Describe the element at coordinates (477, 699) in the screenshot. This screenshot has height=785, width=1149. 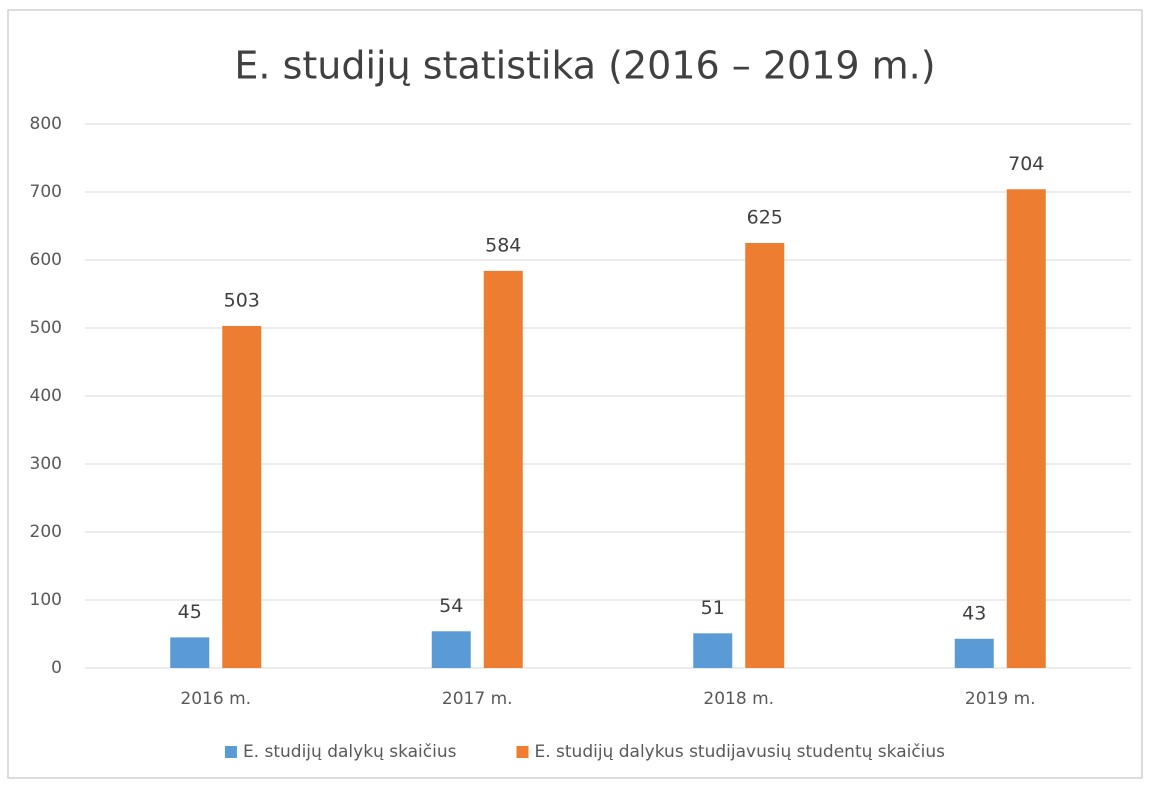
I see `x-tick-label: 2017 m.` at that location.